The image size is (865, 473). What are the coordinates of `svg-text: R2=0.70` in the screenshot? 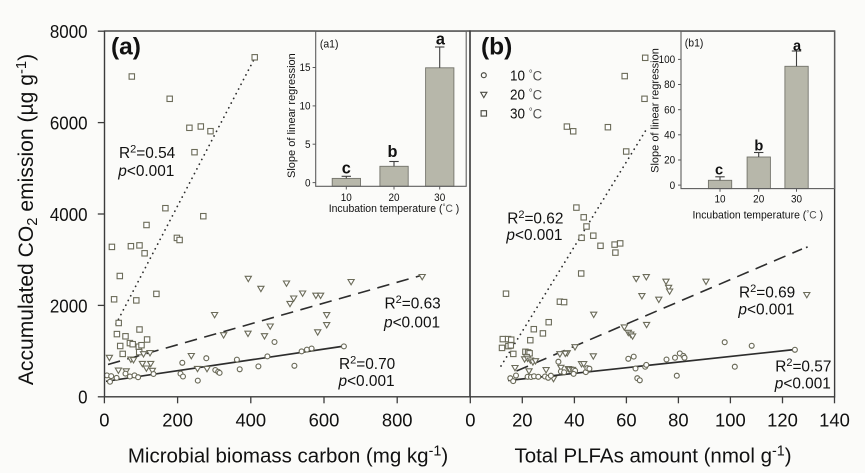 It's located at (367, 363).